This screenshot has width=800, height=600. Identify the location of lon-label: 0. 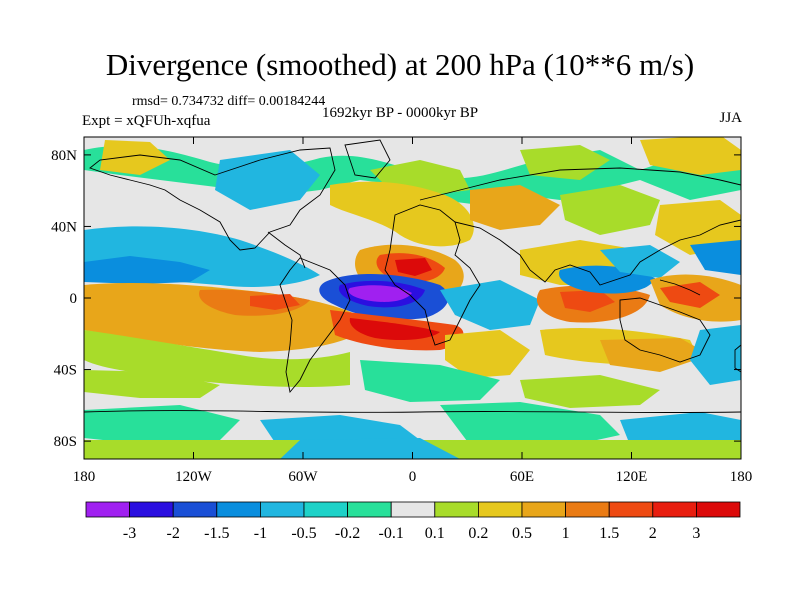
(413, 477).